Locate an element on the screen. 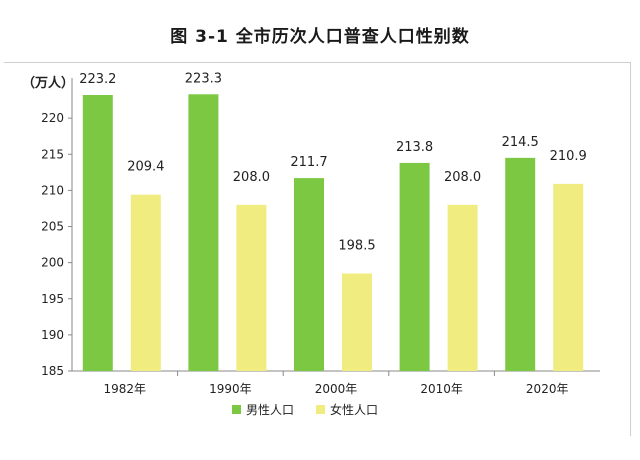 This screenshot has width=640, height=460. legend-swatch-male is located at coordinates (236, 409).